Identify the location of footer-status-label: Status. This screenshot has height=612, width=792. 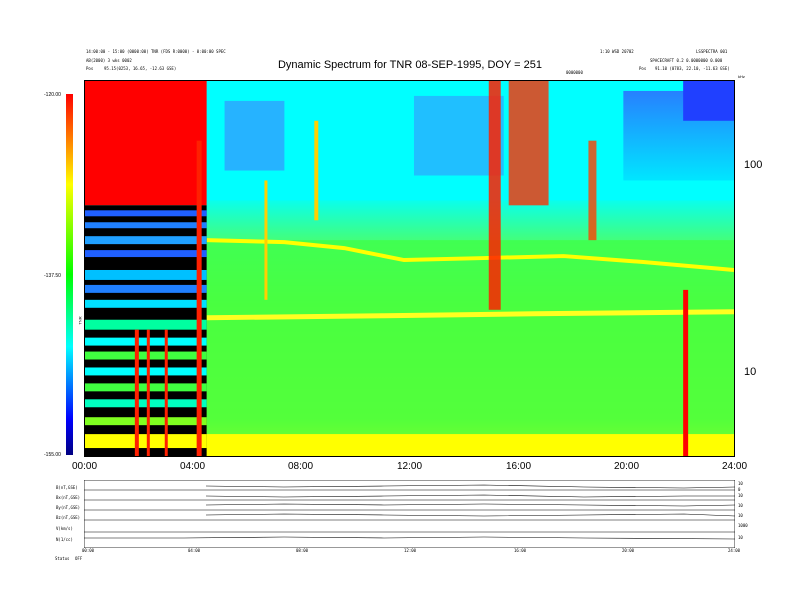
(62, 558).